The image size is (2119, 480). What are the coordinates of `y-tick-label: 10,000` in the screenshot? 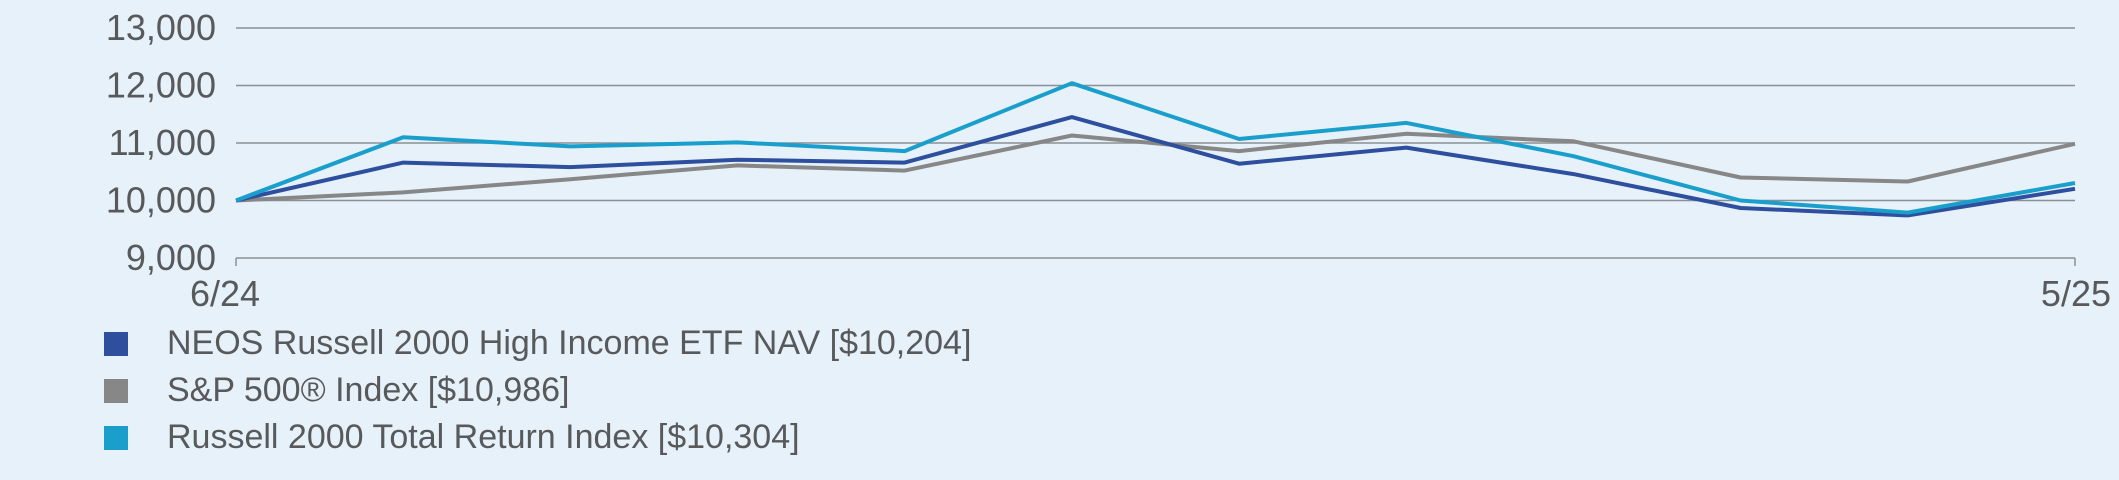 It's located at (161, 200).